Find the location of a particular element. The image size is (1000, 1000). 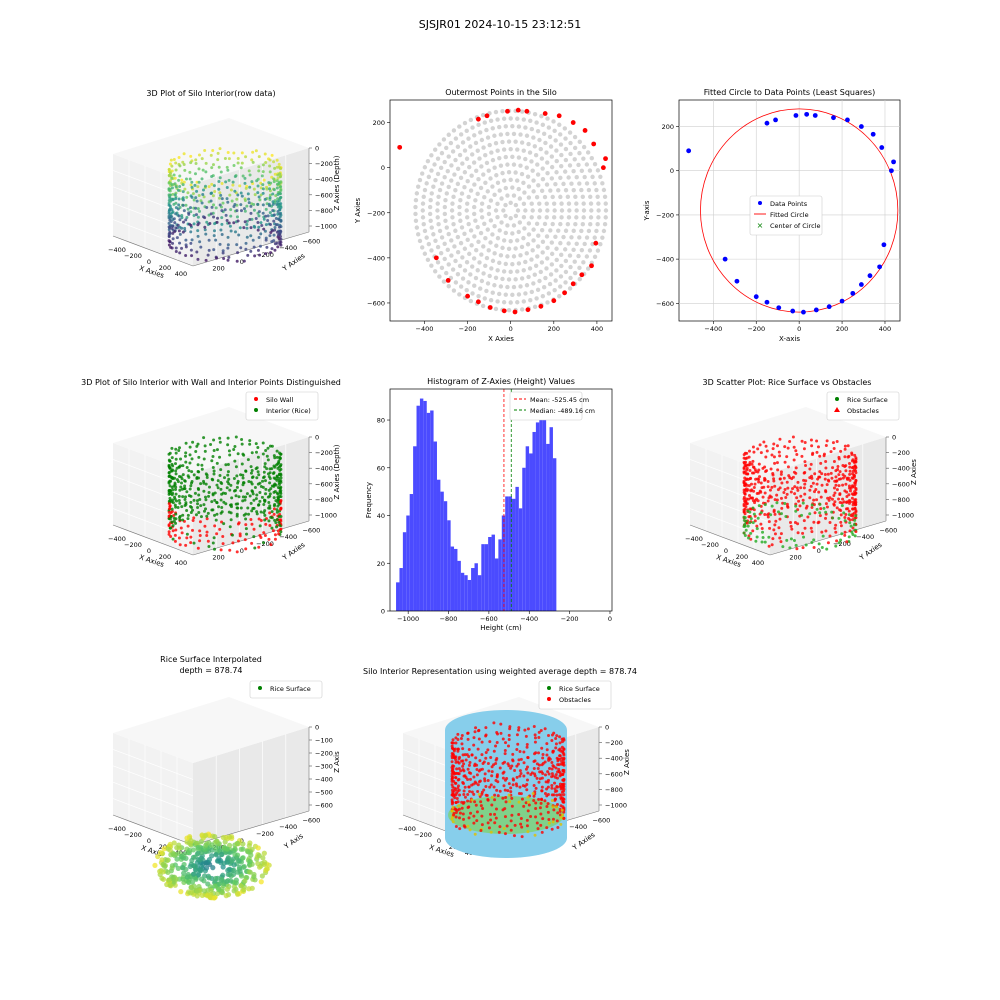

x-tick-label: −600 is located at coordinates (489, 619).